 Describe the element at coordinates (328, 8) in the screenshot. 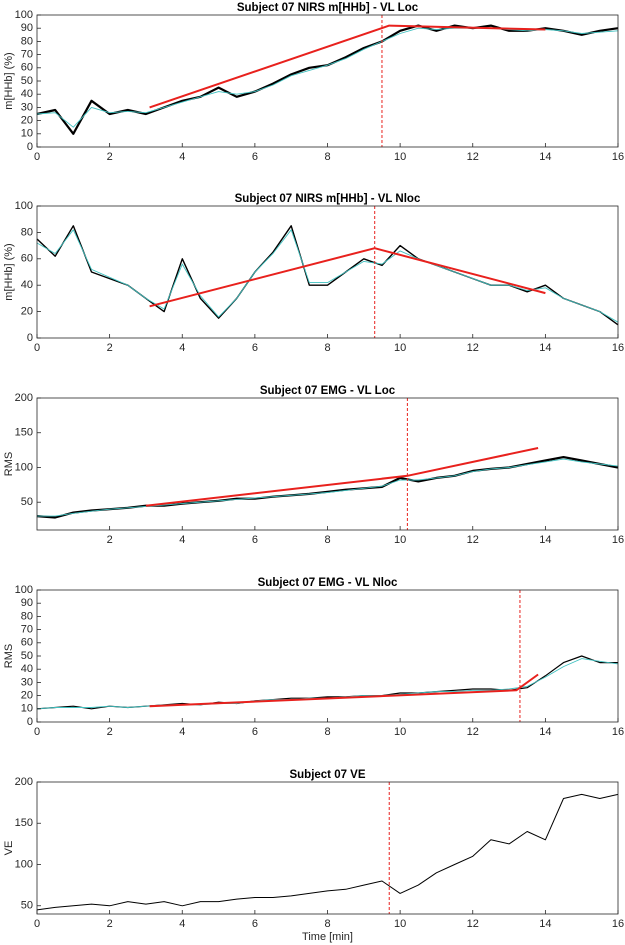

I see `panel-title: Subject 07 NIRS m[HHb] - VL Loc` at that location.